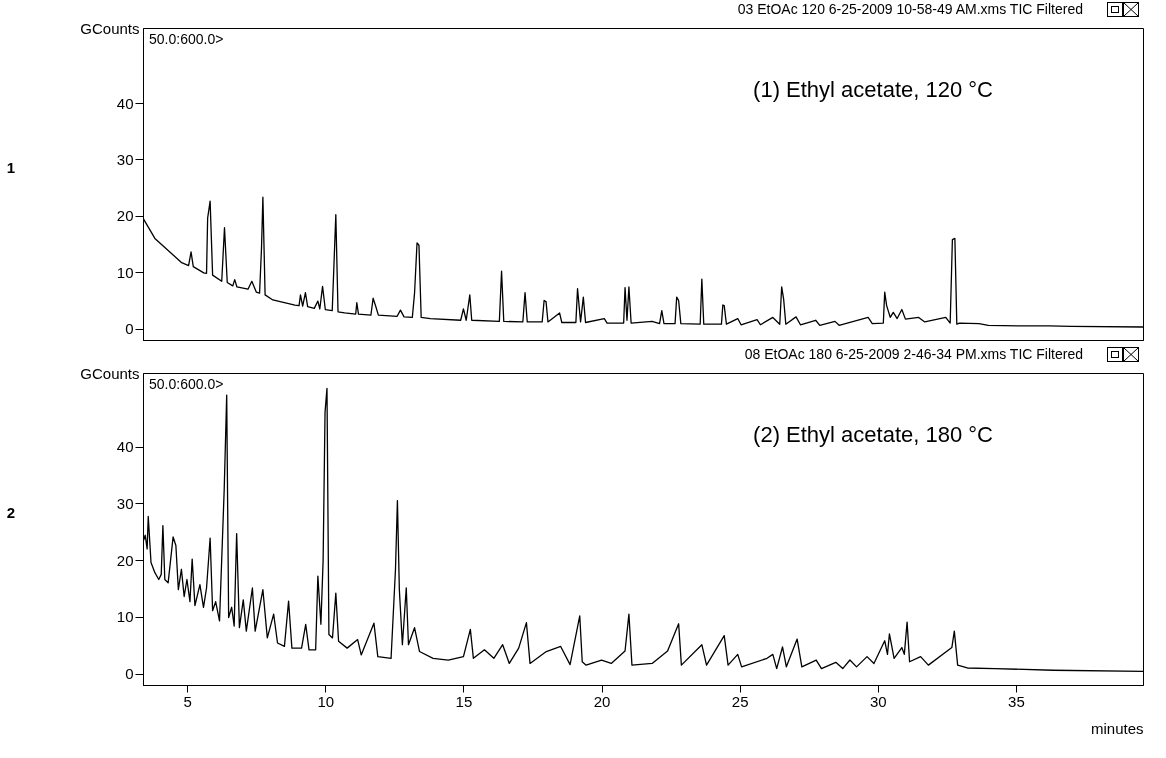 The height and width of the screenshot is (758, 1166). What do you see at coordinates (326, 701) in the screenshot?
I see `x-tick-label: 10` at bounding box center [326, 701].